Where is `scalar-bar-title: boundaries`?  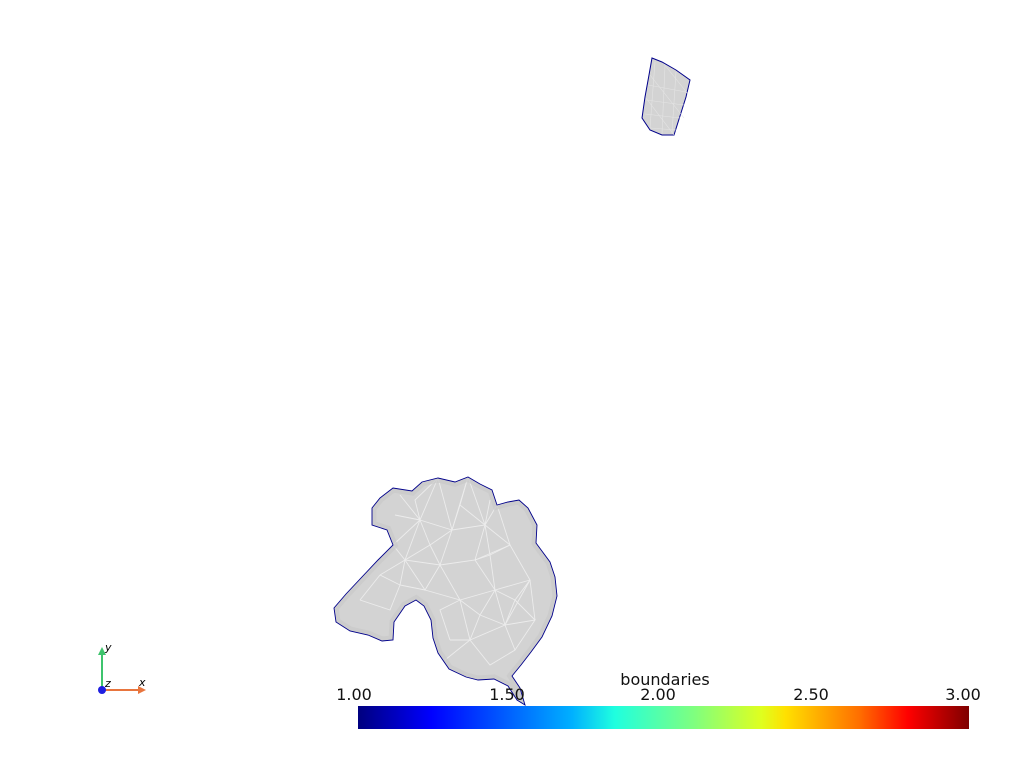 scalar-bar-title: boundaries is located at coordinates (665, 679).